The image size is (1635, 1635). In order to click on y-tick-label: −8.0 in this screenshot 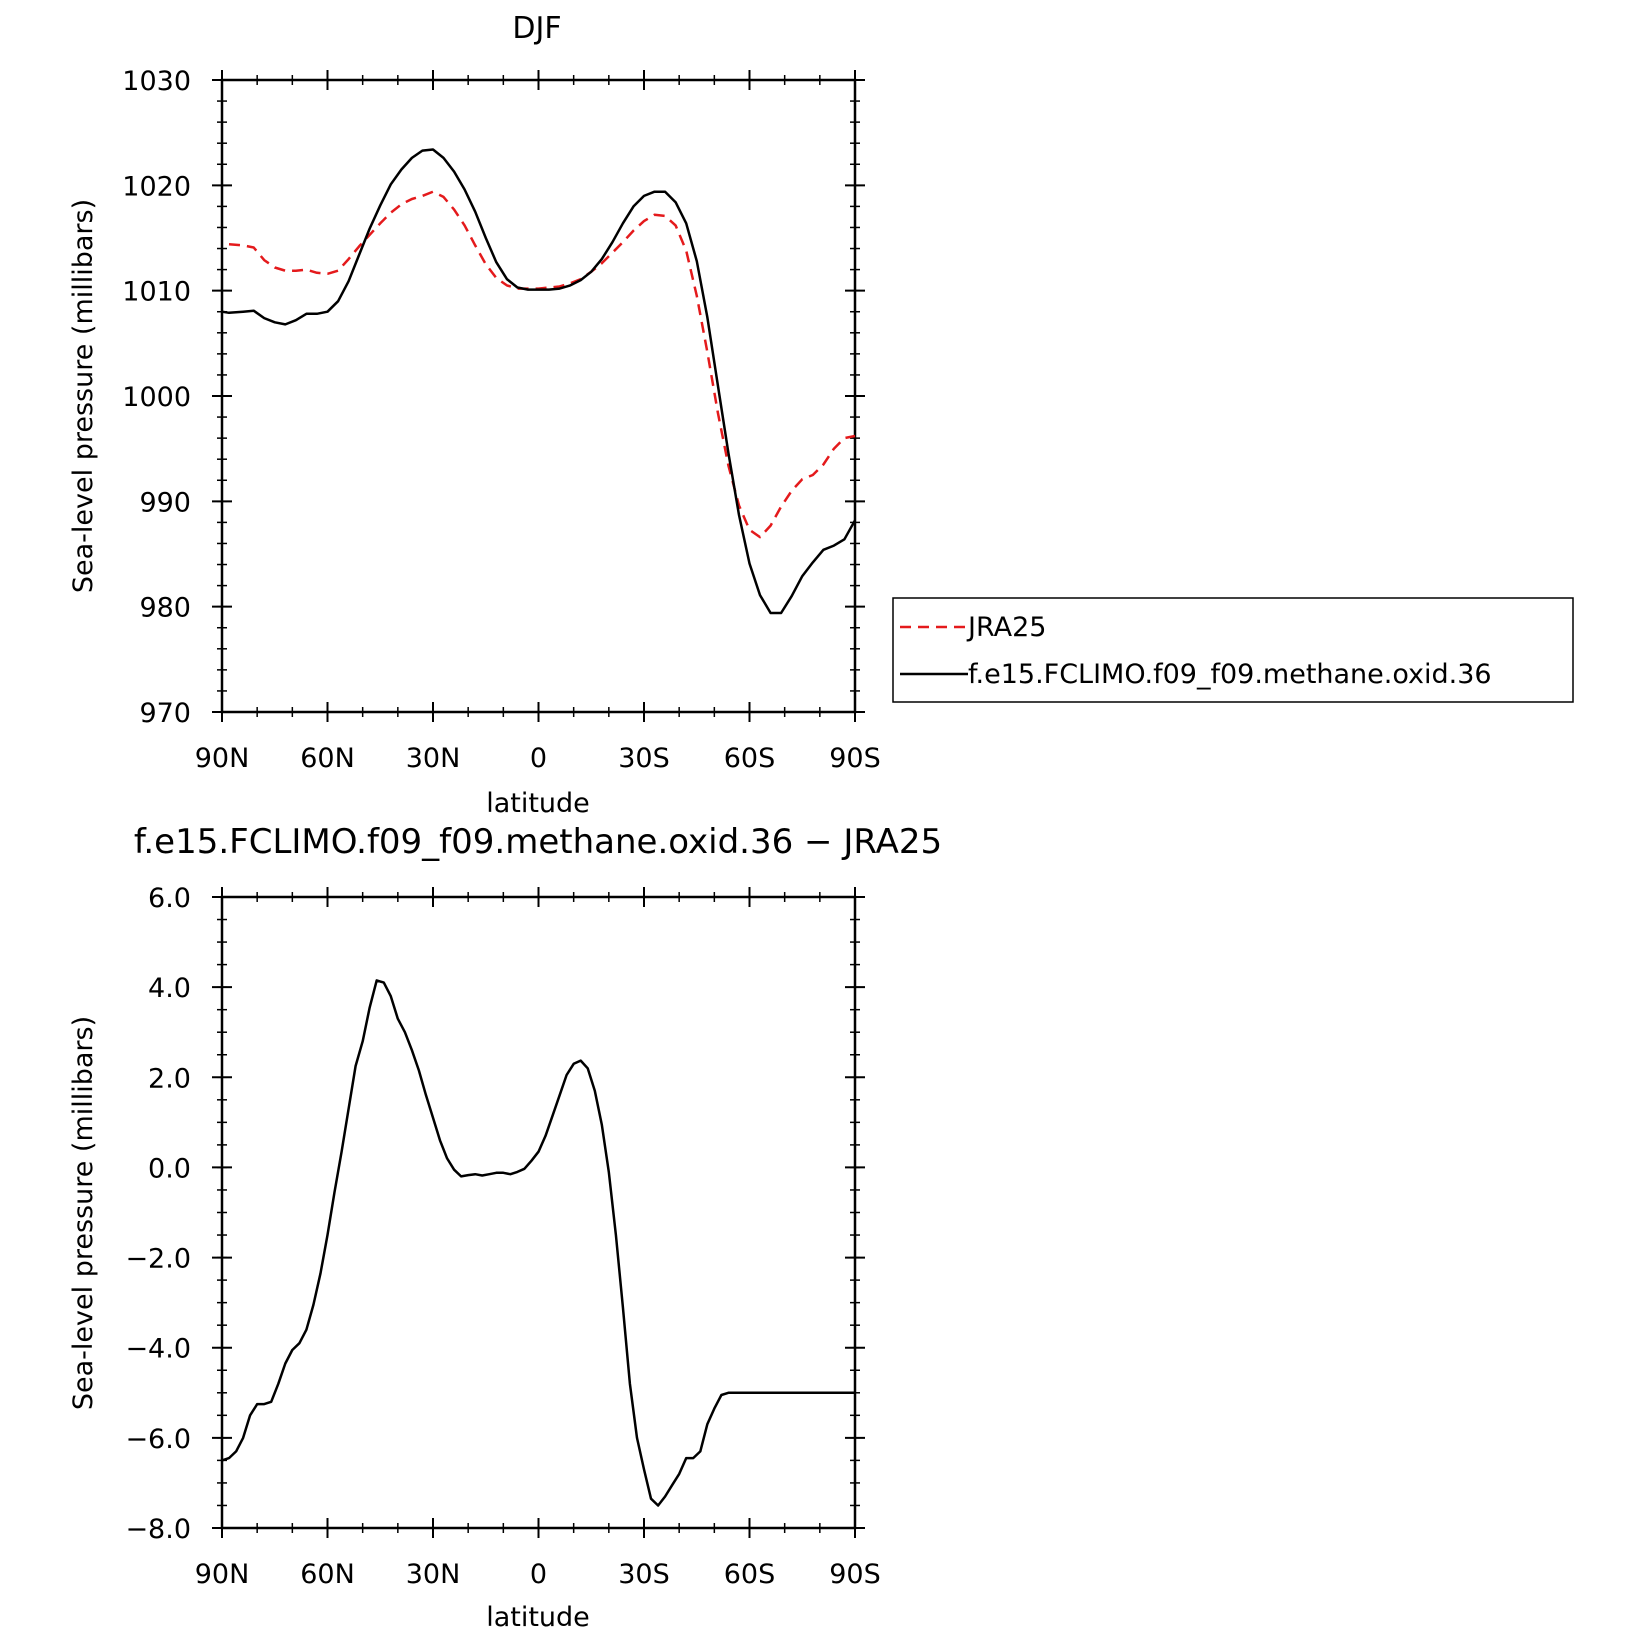, I will do `click(158, 1529)`.